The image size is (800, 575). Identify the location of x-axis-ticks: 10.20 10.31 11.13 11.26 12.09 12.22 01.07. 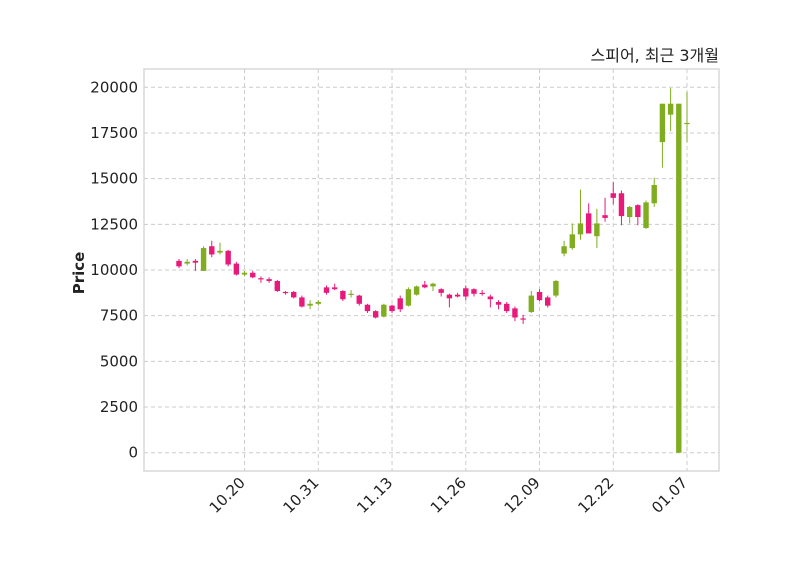
(449, 495).